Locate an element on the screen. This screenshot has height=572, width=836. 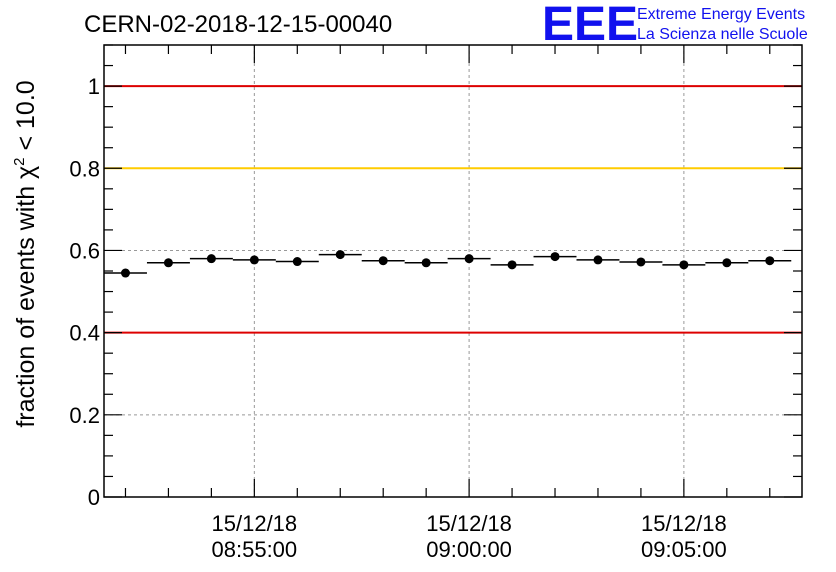
y-tick-label: 0.2 is located at coordinates (84, 415).